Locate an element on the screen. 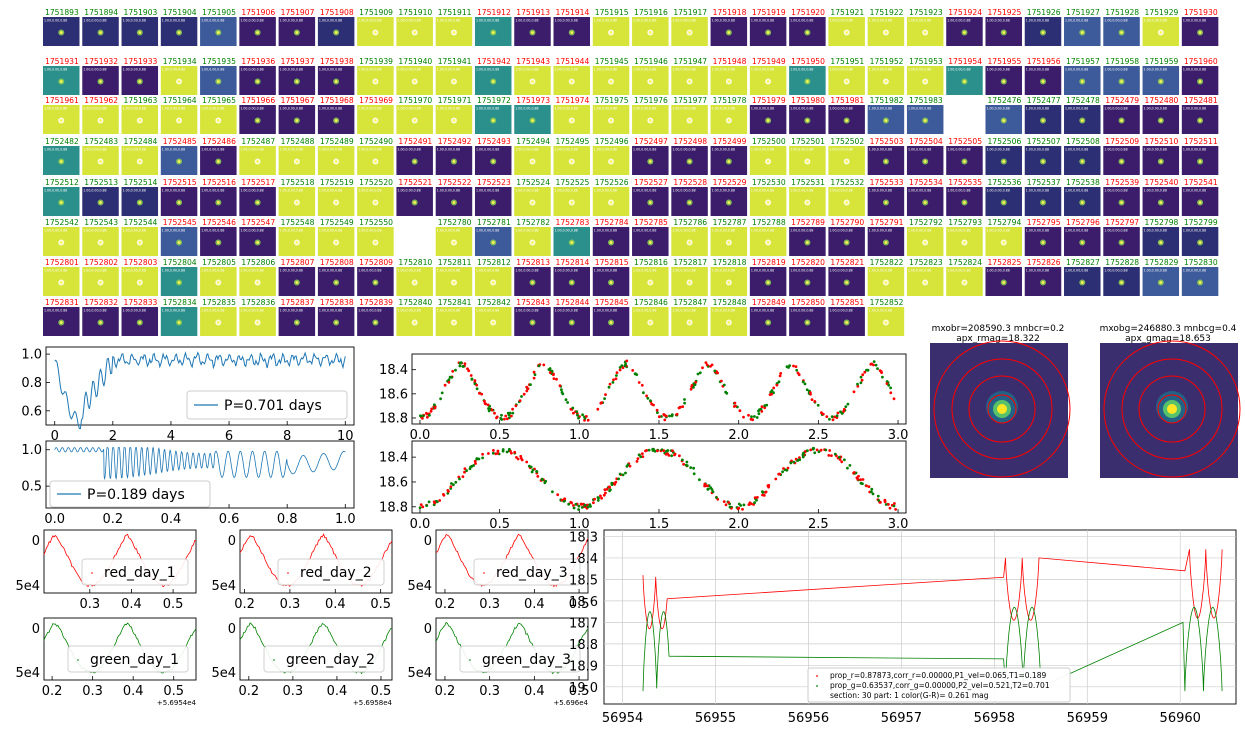 The width and height of the screenshot is (1245, 731). x-tick-label: 0.3 is located at coordinates (489, 691).